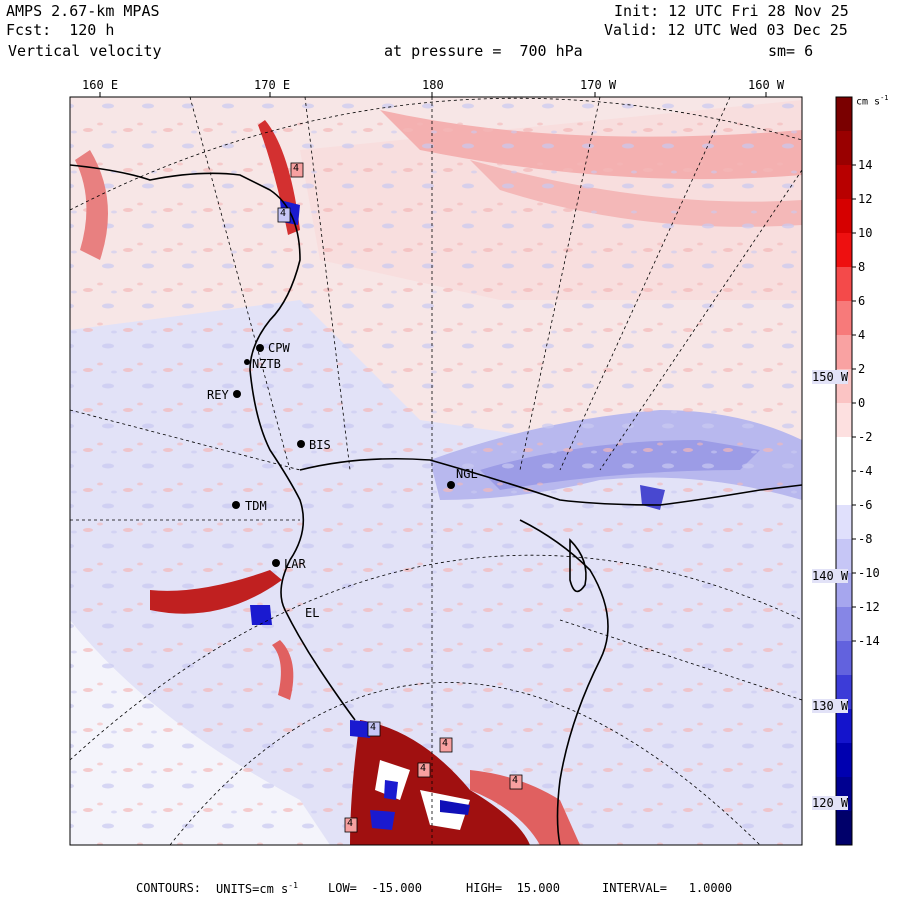 The height and width of the screenshot is (900, 900). Describe the element at coordinates (83, 11) in the screenshot. I see `model-title: AMPS 2.67-km MPAS` at that location.